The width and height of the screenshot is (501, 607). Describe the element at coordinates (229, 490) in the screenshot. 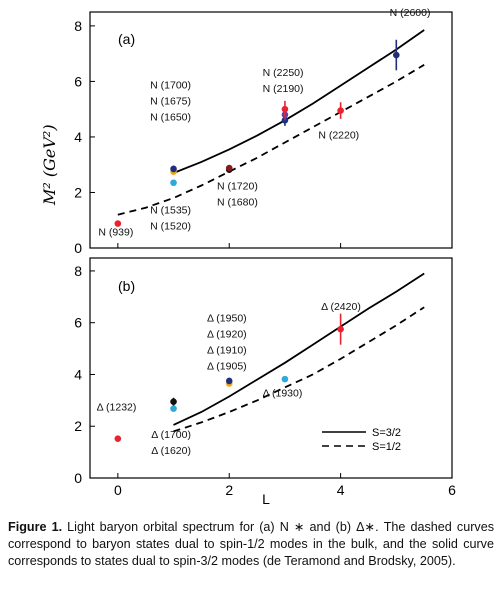

I see `x-tick-label: 2` at that location.